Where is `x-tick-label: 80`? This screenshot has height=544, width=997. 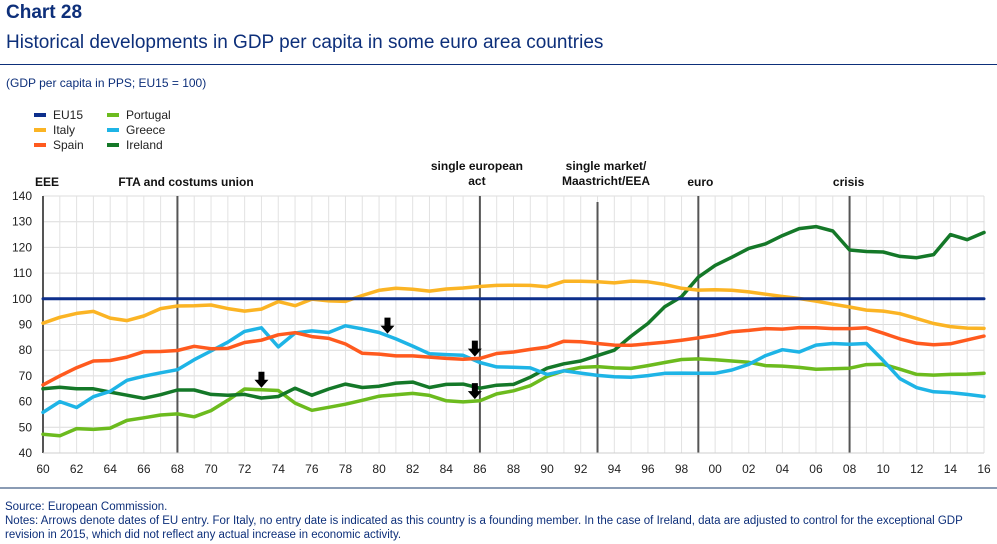 x-tick-label: 80 is located at coordinates (379, 469).